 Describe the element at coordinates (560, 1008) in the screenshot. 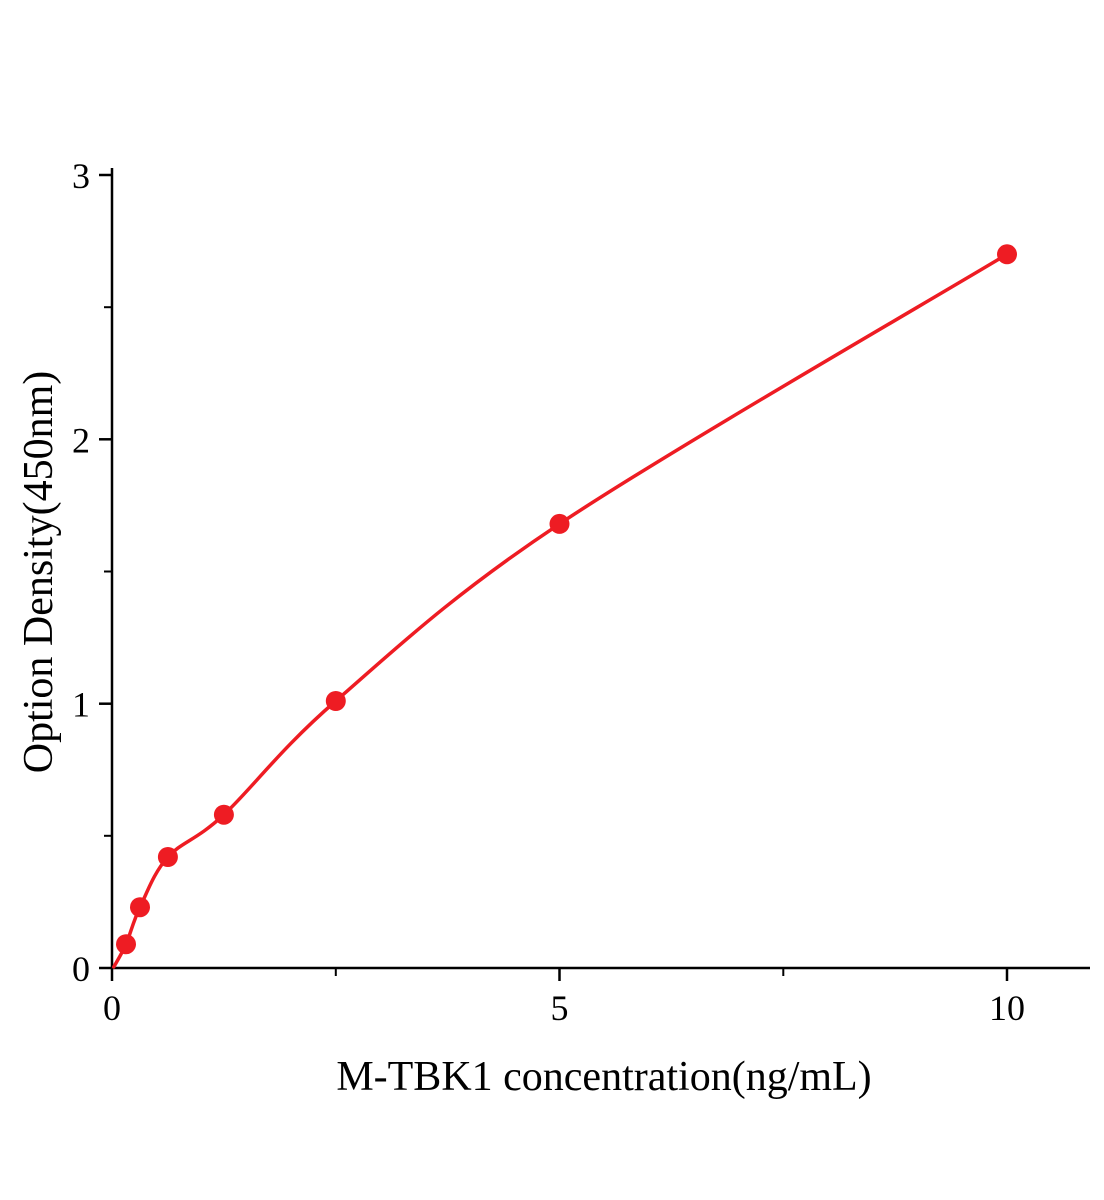

I see `x-tick-label: 5` at that location.